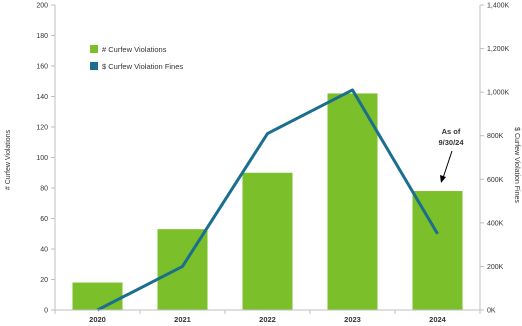 This screenshot has width=522, height=326. I want to click on annotation-arrow, so click(447, 164).